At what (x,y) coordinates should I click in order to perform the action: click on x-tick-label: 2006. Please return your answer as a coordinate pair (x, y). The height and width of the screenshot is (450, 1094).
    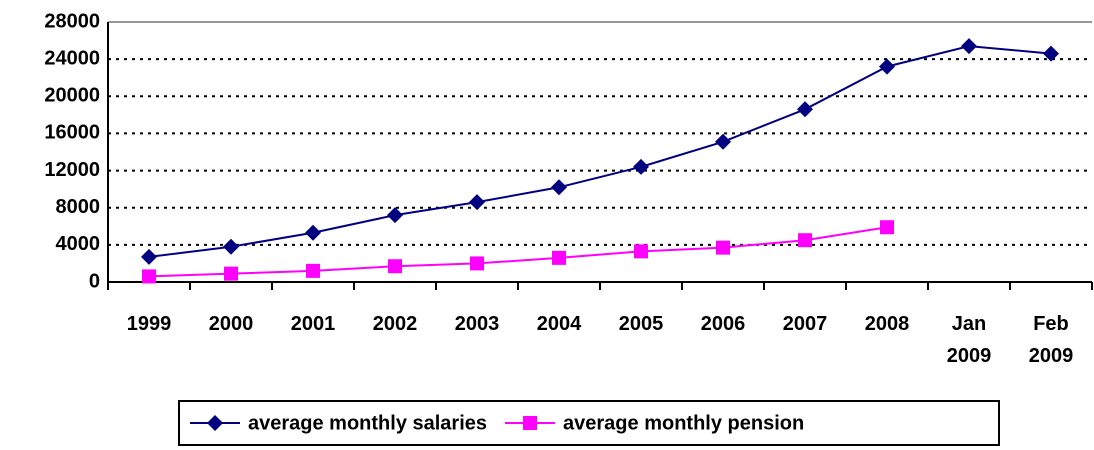
    Looking at the image, I should click on (723, 324).